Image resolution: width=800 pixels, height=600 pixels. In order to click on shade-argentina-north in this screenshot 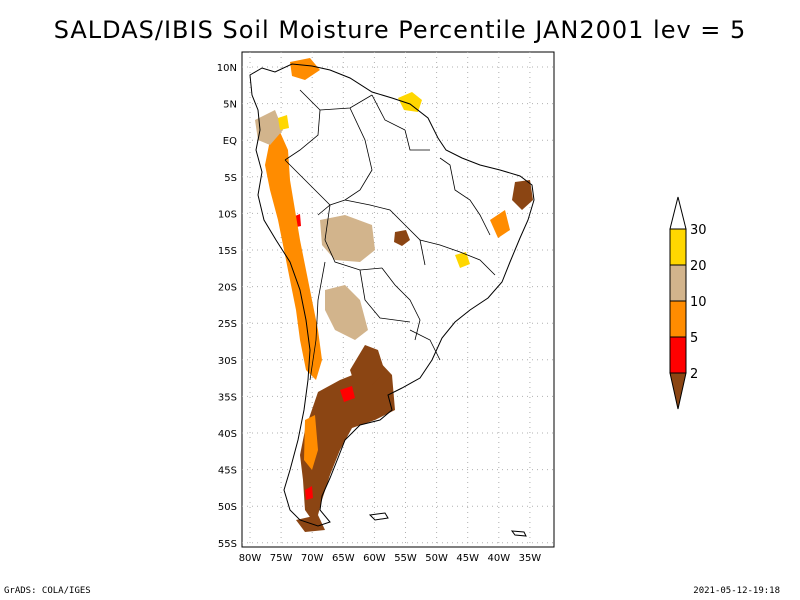, I will do `click(367, 365)`.